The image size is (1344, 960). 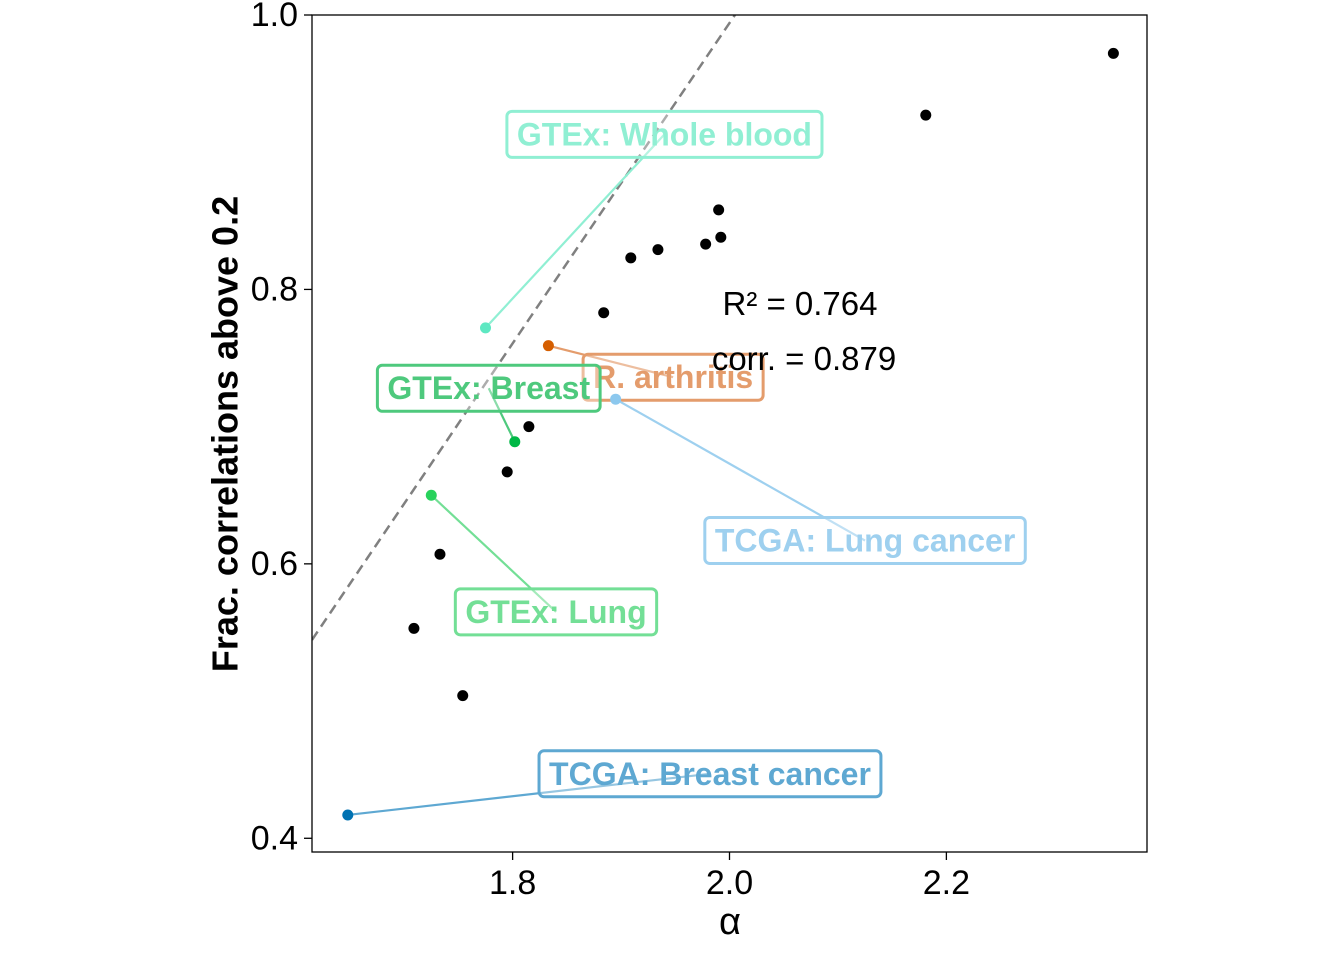 What do you see at coordinates (274, 838) in the screenshot?
I see `y-tick-label: 0.4` at bounding box center [274, 838].